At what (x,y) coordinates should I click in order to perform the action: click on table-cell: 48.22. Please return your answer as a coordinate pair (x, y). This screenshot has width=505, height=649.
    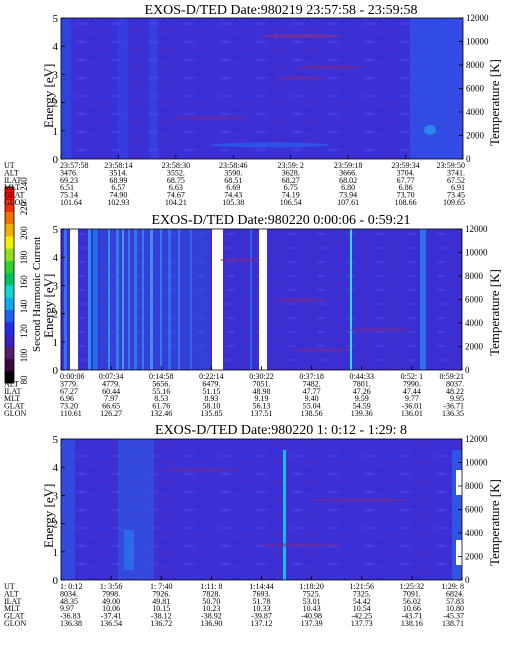
    Looking at the image, I should click on (455, 391).